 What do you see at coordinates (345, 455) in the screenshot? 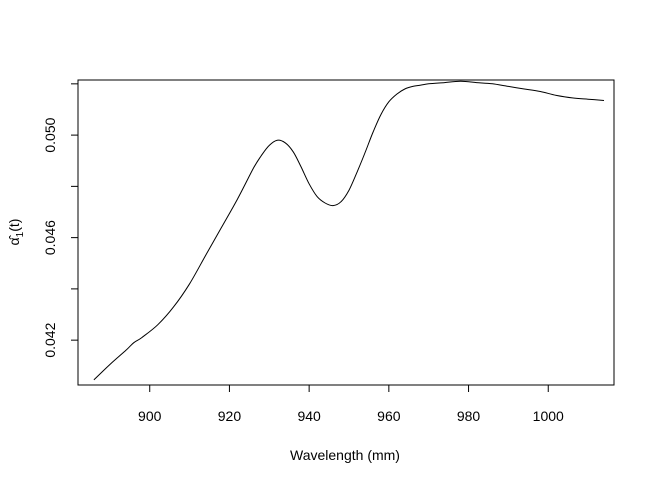
I see `x-axis-title: Wavelength (mm)` at bounding box center [345, 455].